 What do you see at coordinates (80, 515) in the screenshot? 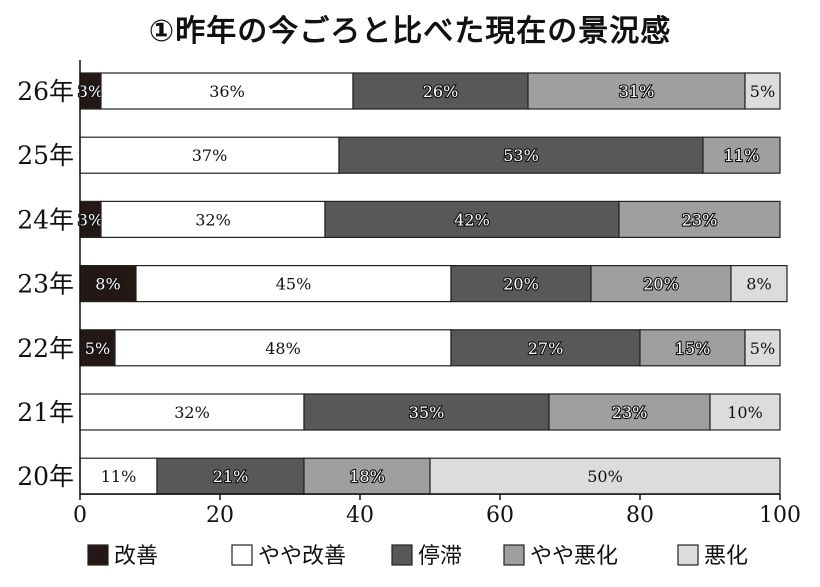
I see `x-tick-label: 0` at bounding box center [80, 515].